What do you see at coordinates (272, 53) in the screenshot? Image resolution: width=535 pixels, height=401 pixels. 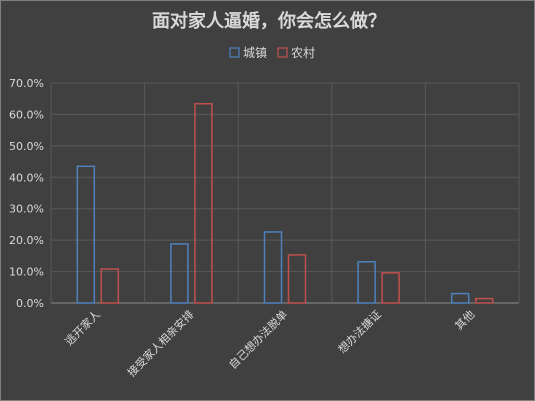 I see `legend: 城镇 农村` at bounding box center [272, 53].